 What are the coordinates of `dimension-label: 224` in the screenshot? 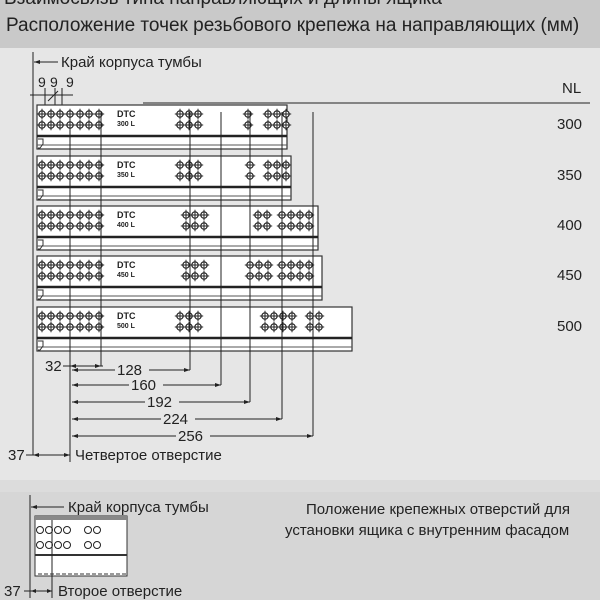 It's located at (175, 419).